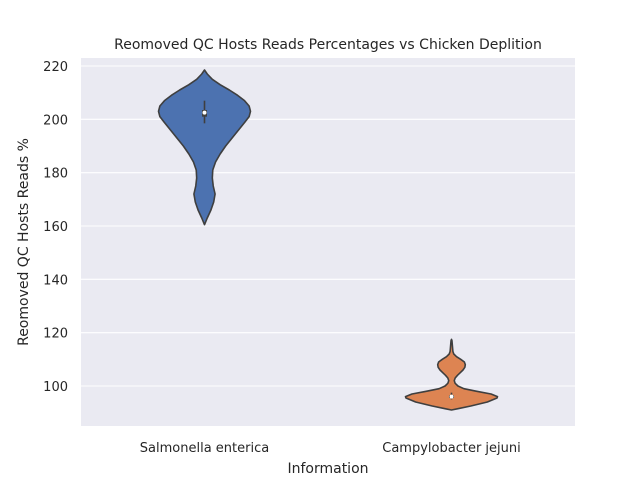  What do you see at coordinates (55, 67) in the screenshot?
I see `y-tick-label: 220` at bounding box center [55, 67].